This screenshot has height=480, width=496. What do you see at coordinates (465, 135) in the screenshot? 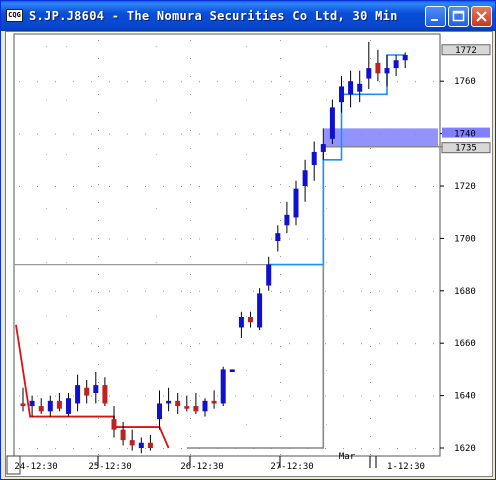
I see `band-price-label: 1740` at bounding box center [465, 135].